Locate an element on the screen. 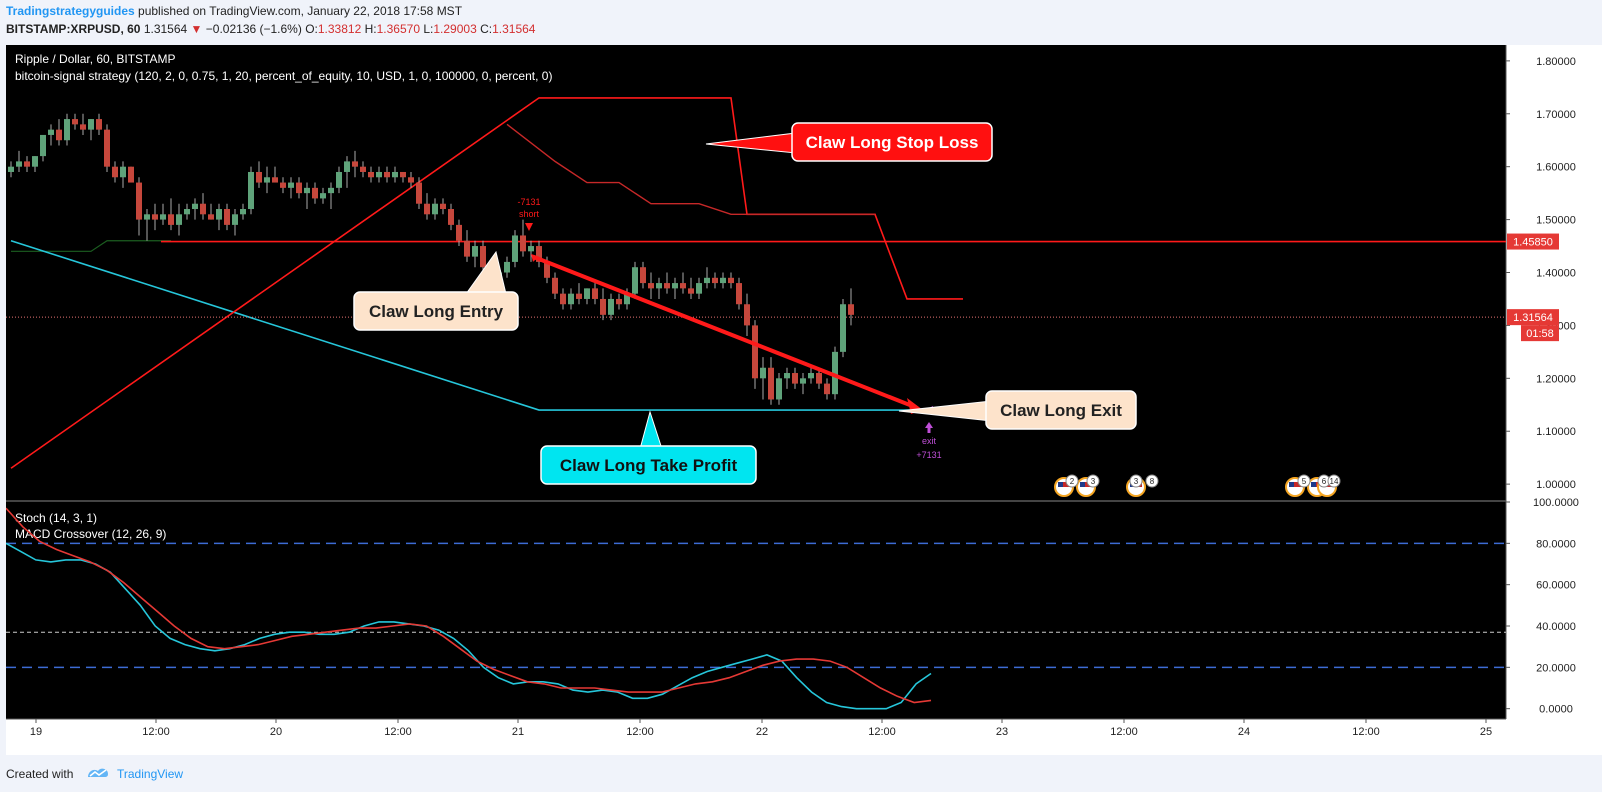 This screenshot has width=1602, height=792. price-tick-label: 1.50000 is located at coordinates (1556, 221).